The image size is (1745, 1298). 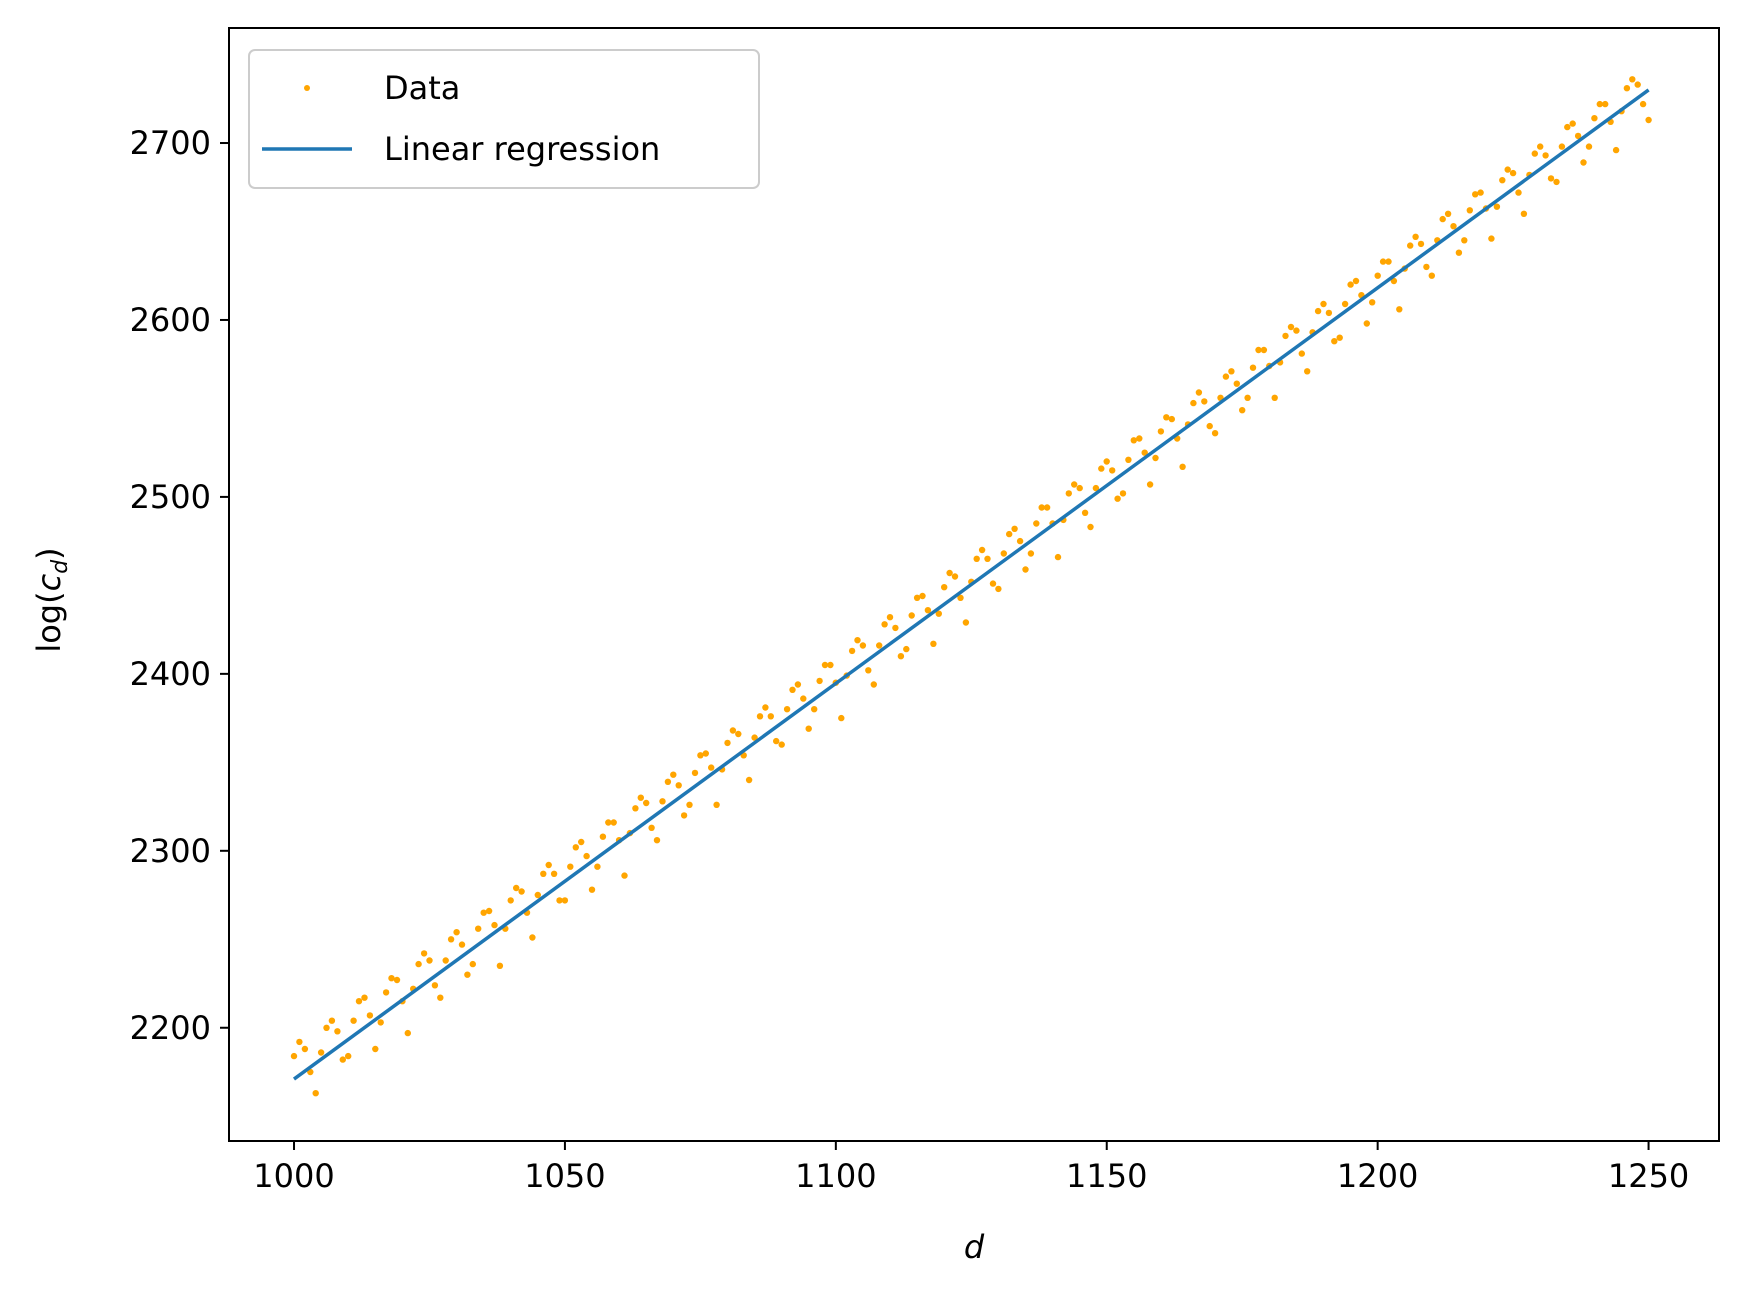 I want to click on x-tick-label: 1200, so click(x=1377, y=1176).